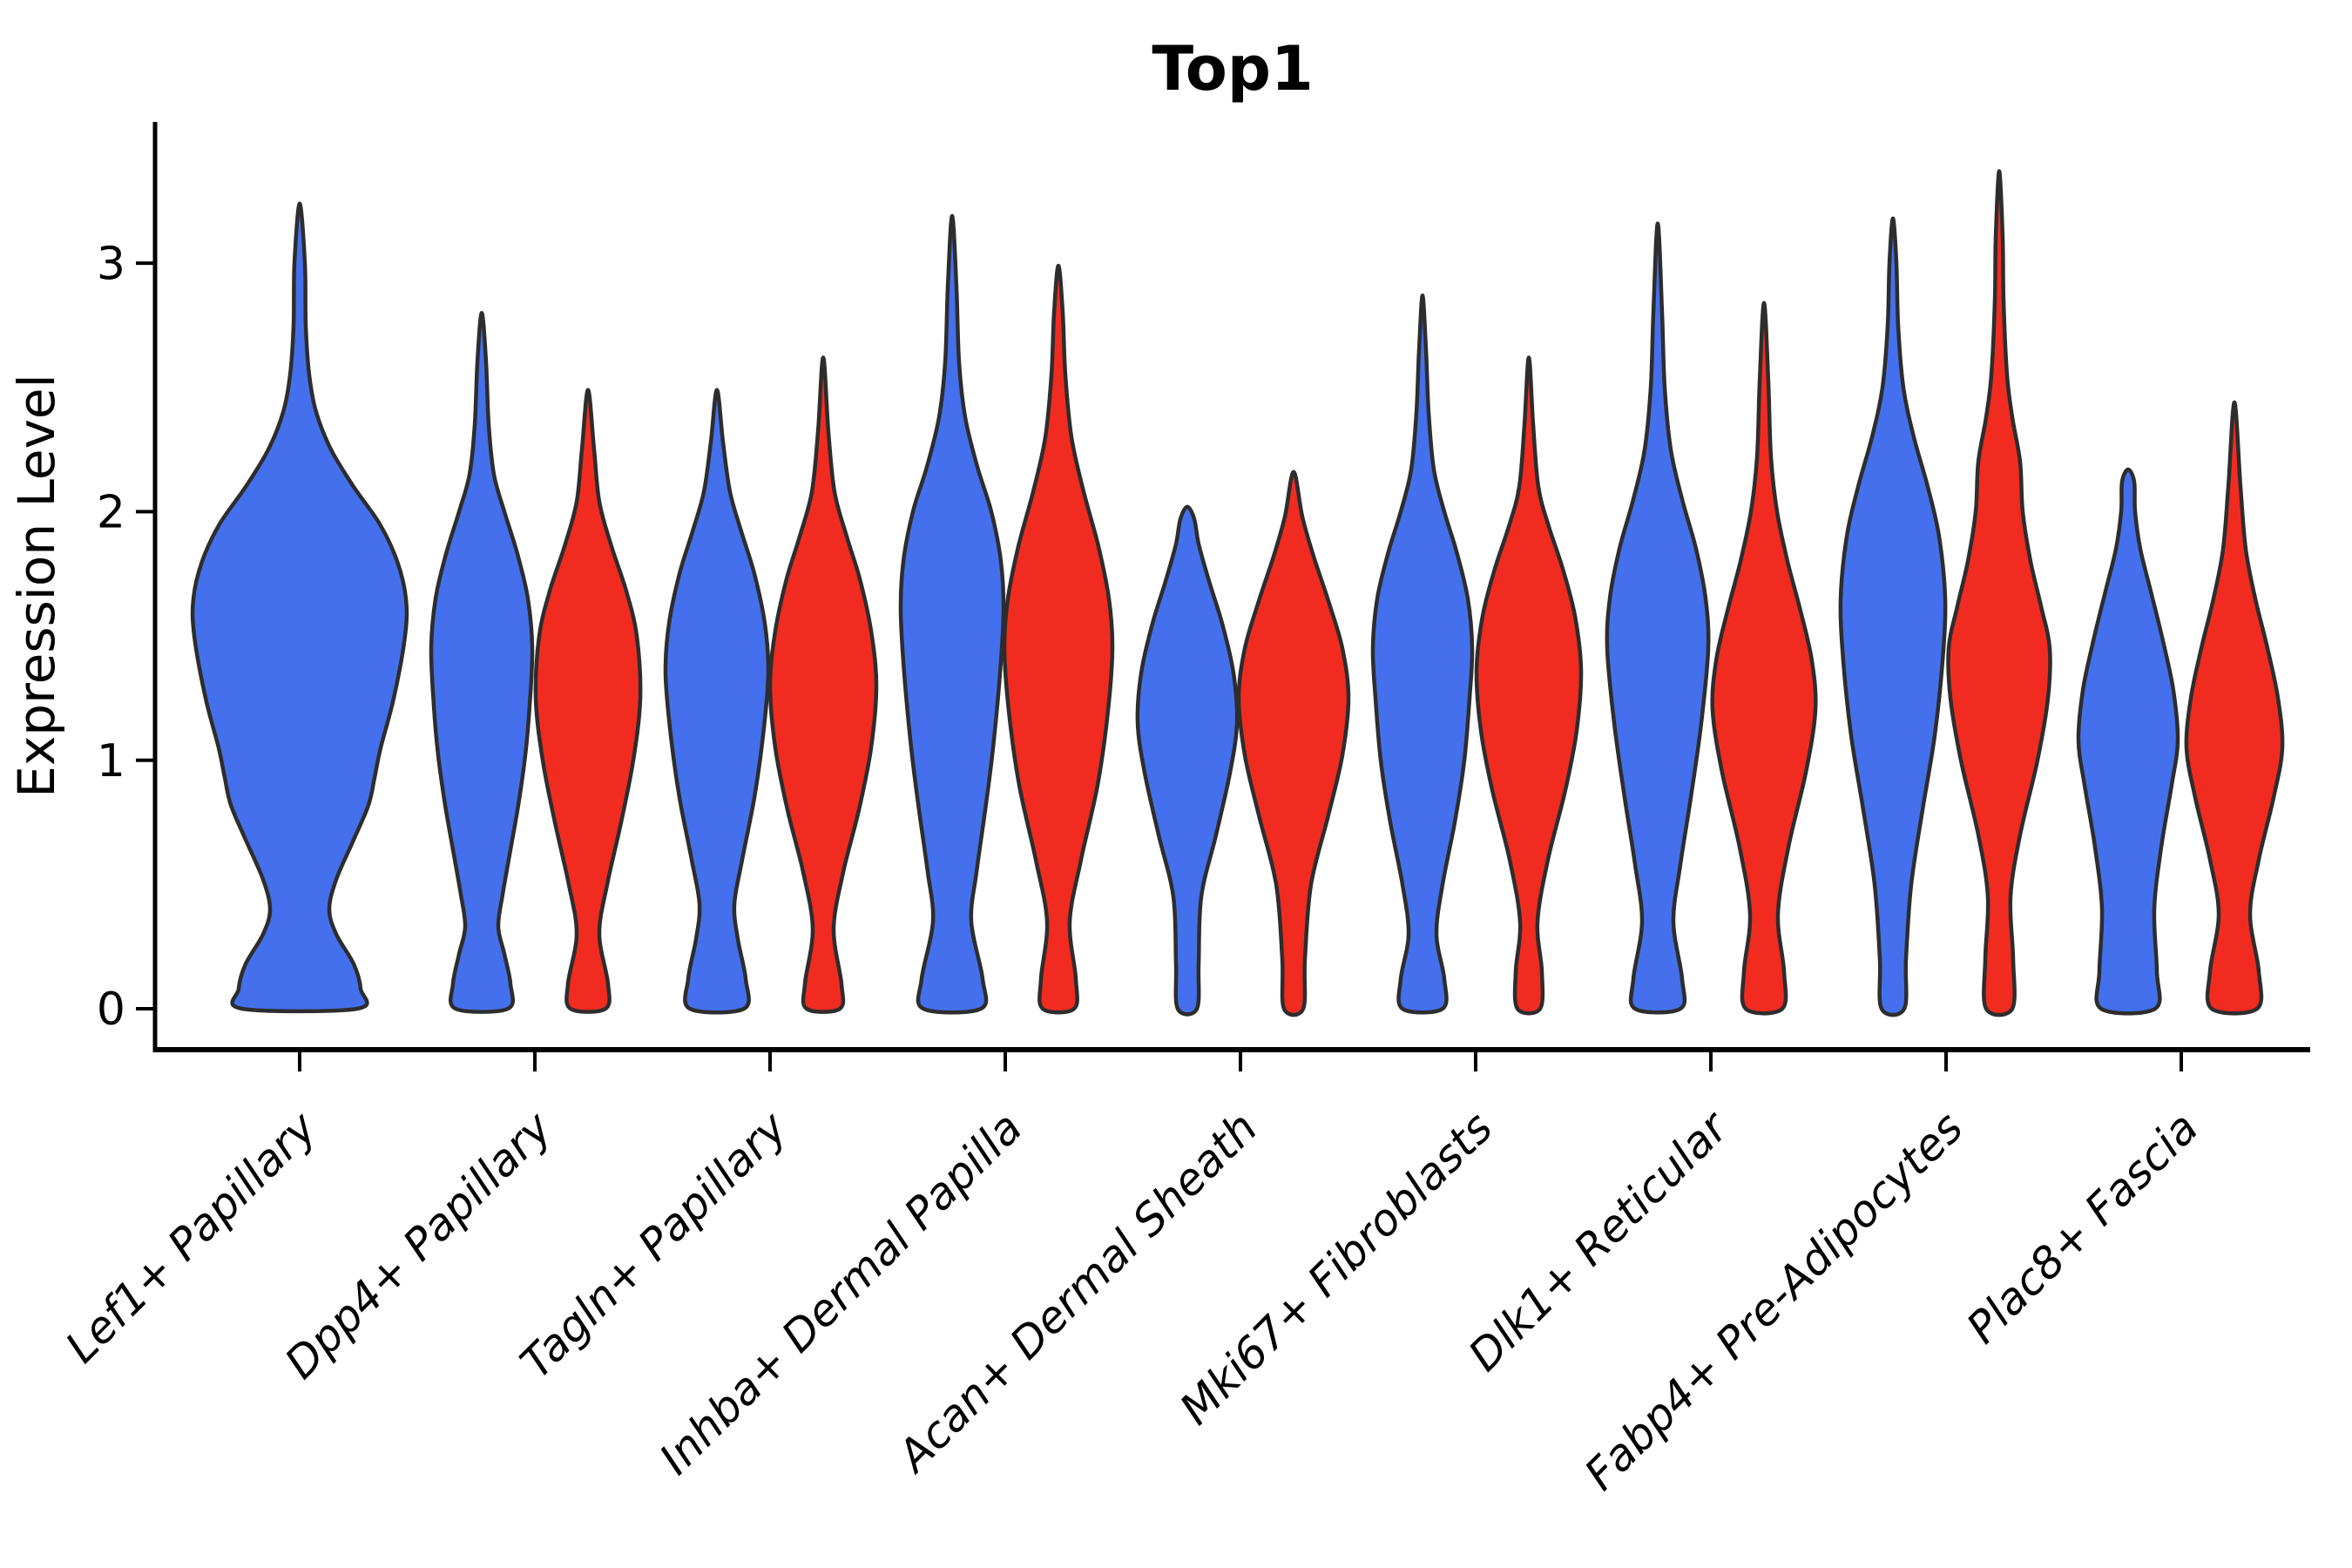 This screenshot has height=1568, width=2352. I want to click on violin-lef1-papillary-blue, so click(299, 608).